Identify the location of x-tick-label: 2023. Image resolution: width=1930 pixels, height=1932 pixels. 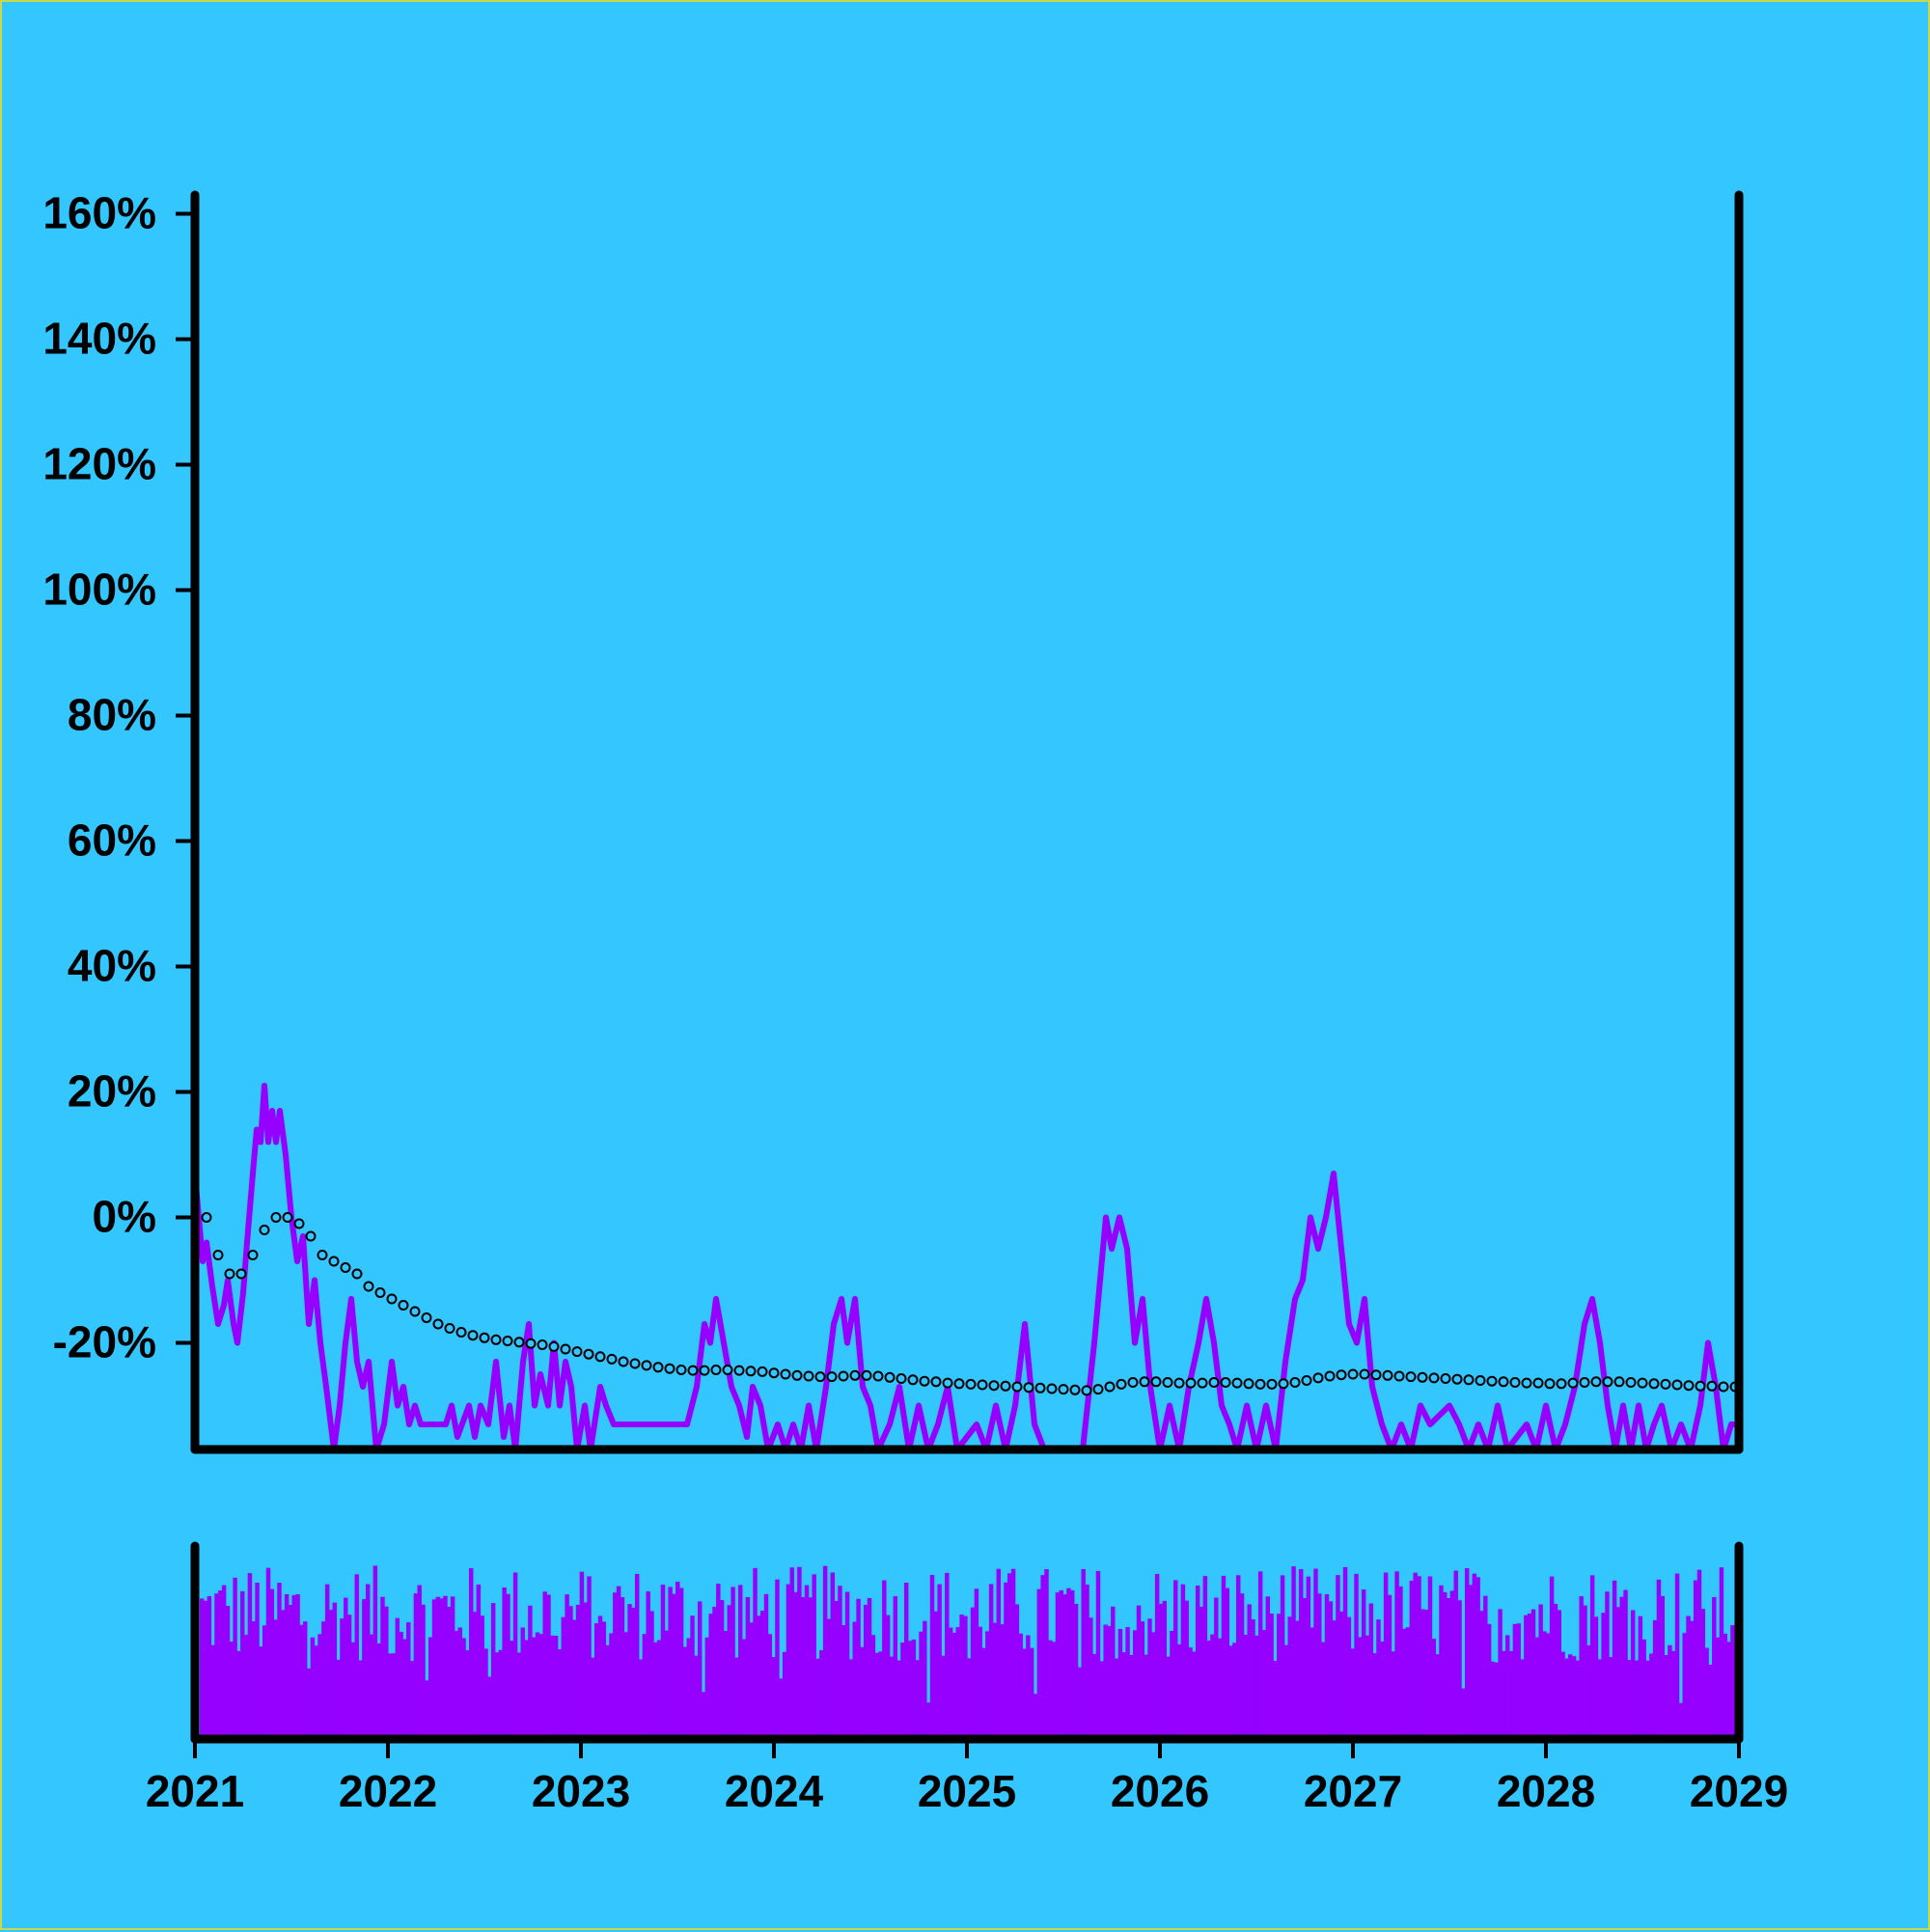
(581, 1791).